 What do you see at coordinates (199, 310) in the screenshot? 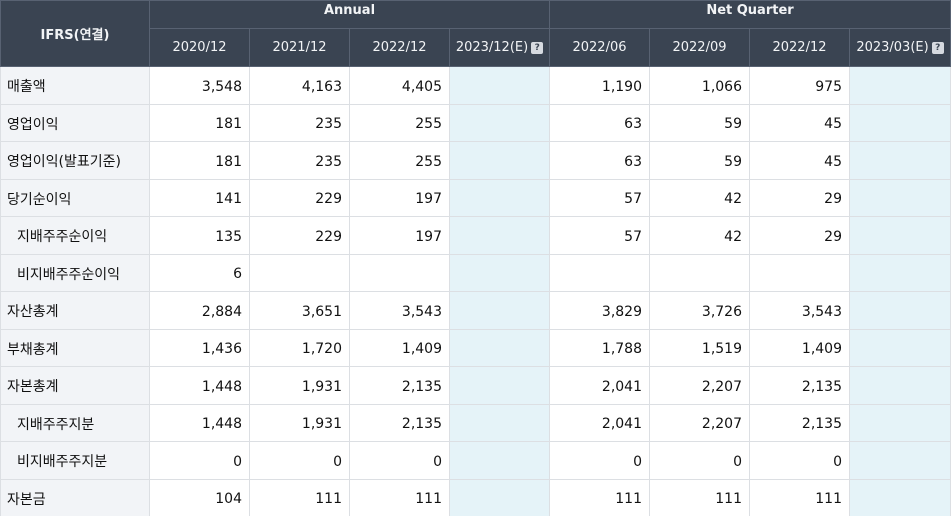
I see `table-cell: 2,884` at bounding box center [199, 310].